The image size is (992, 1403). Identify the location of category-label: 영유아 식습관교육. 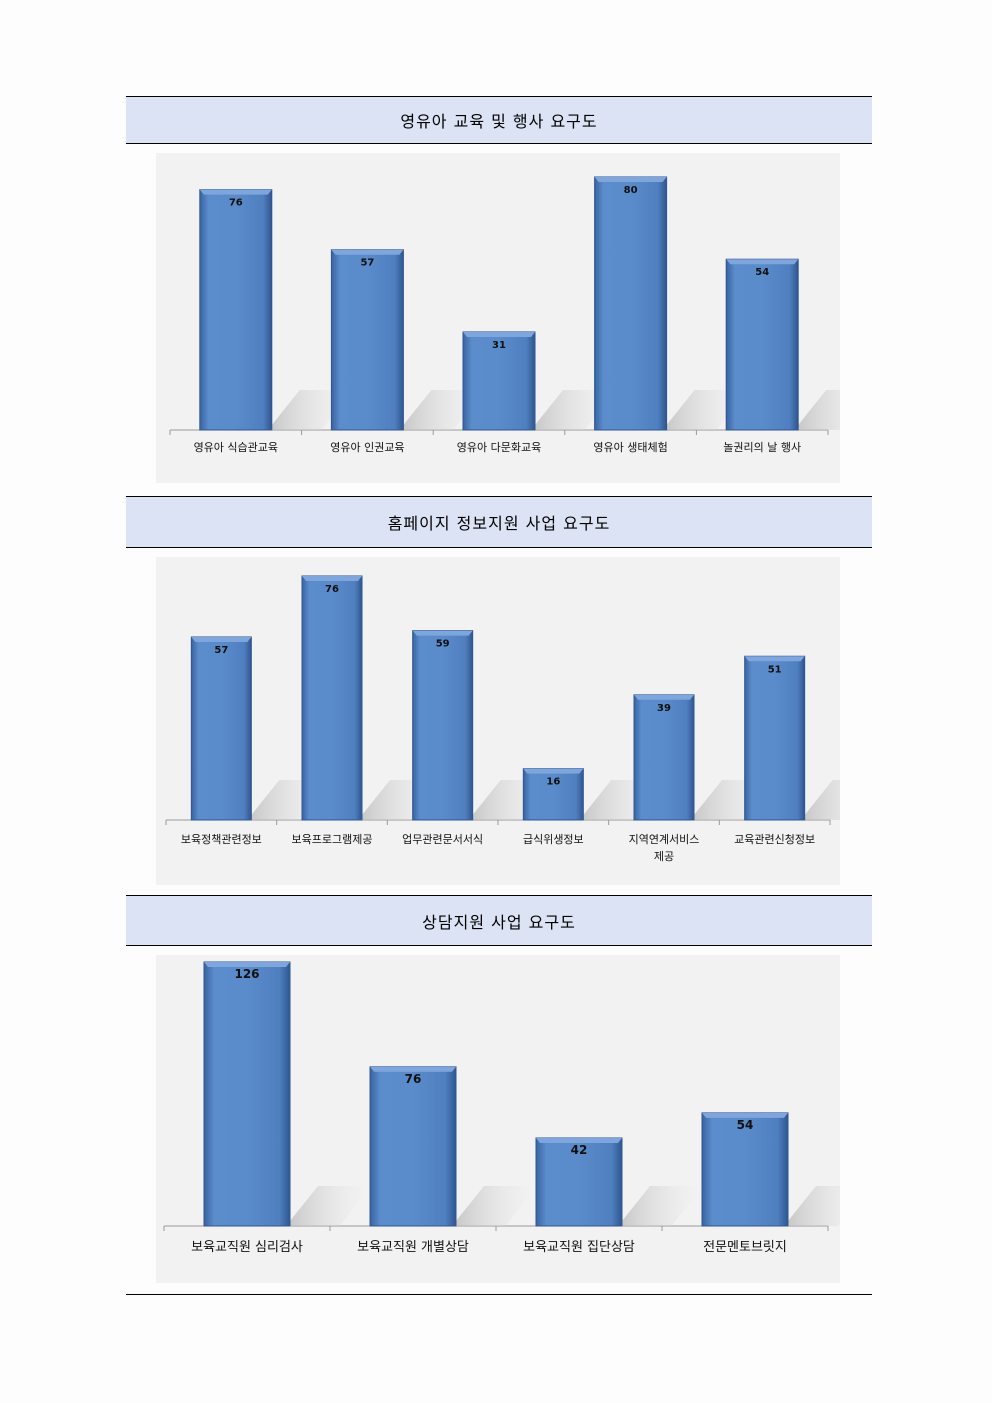
(236, 447).